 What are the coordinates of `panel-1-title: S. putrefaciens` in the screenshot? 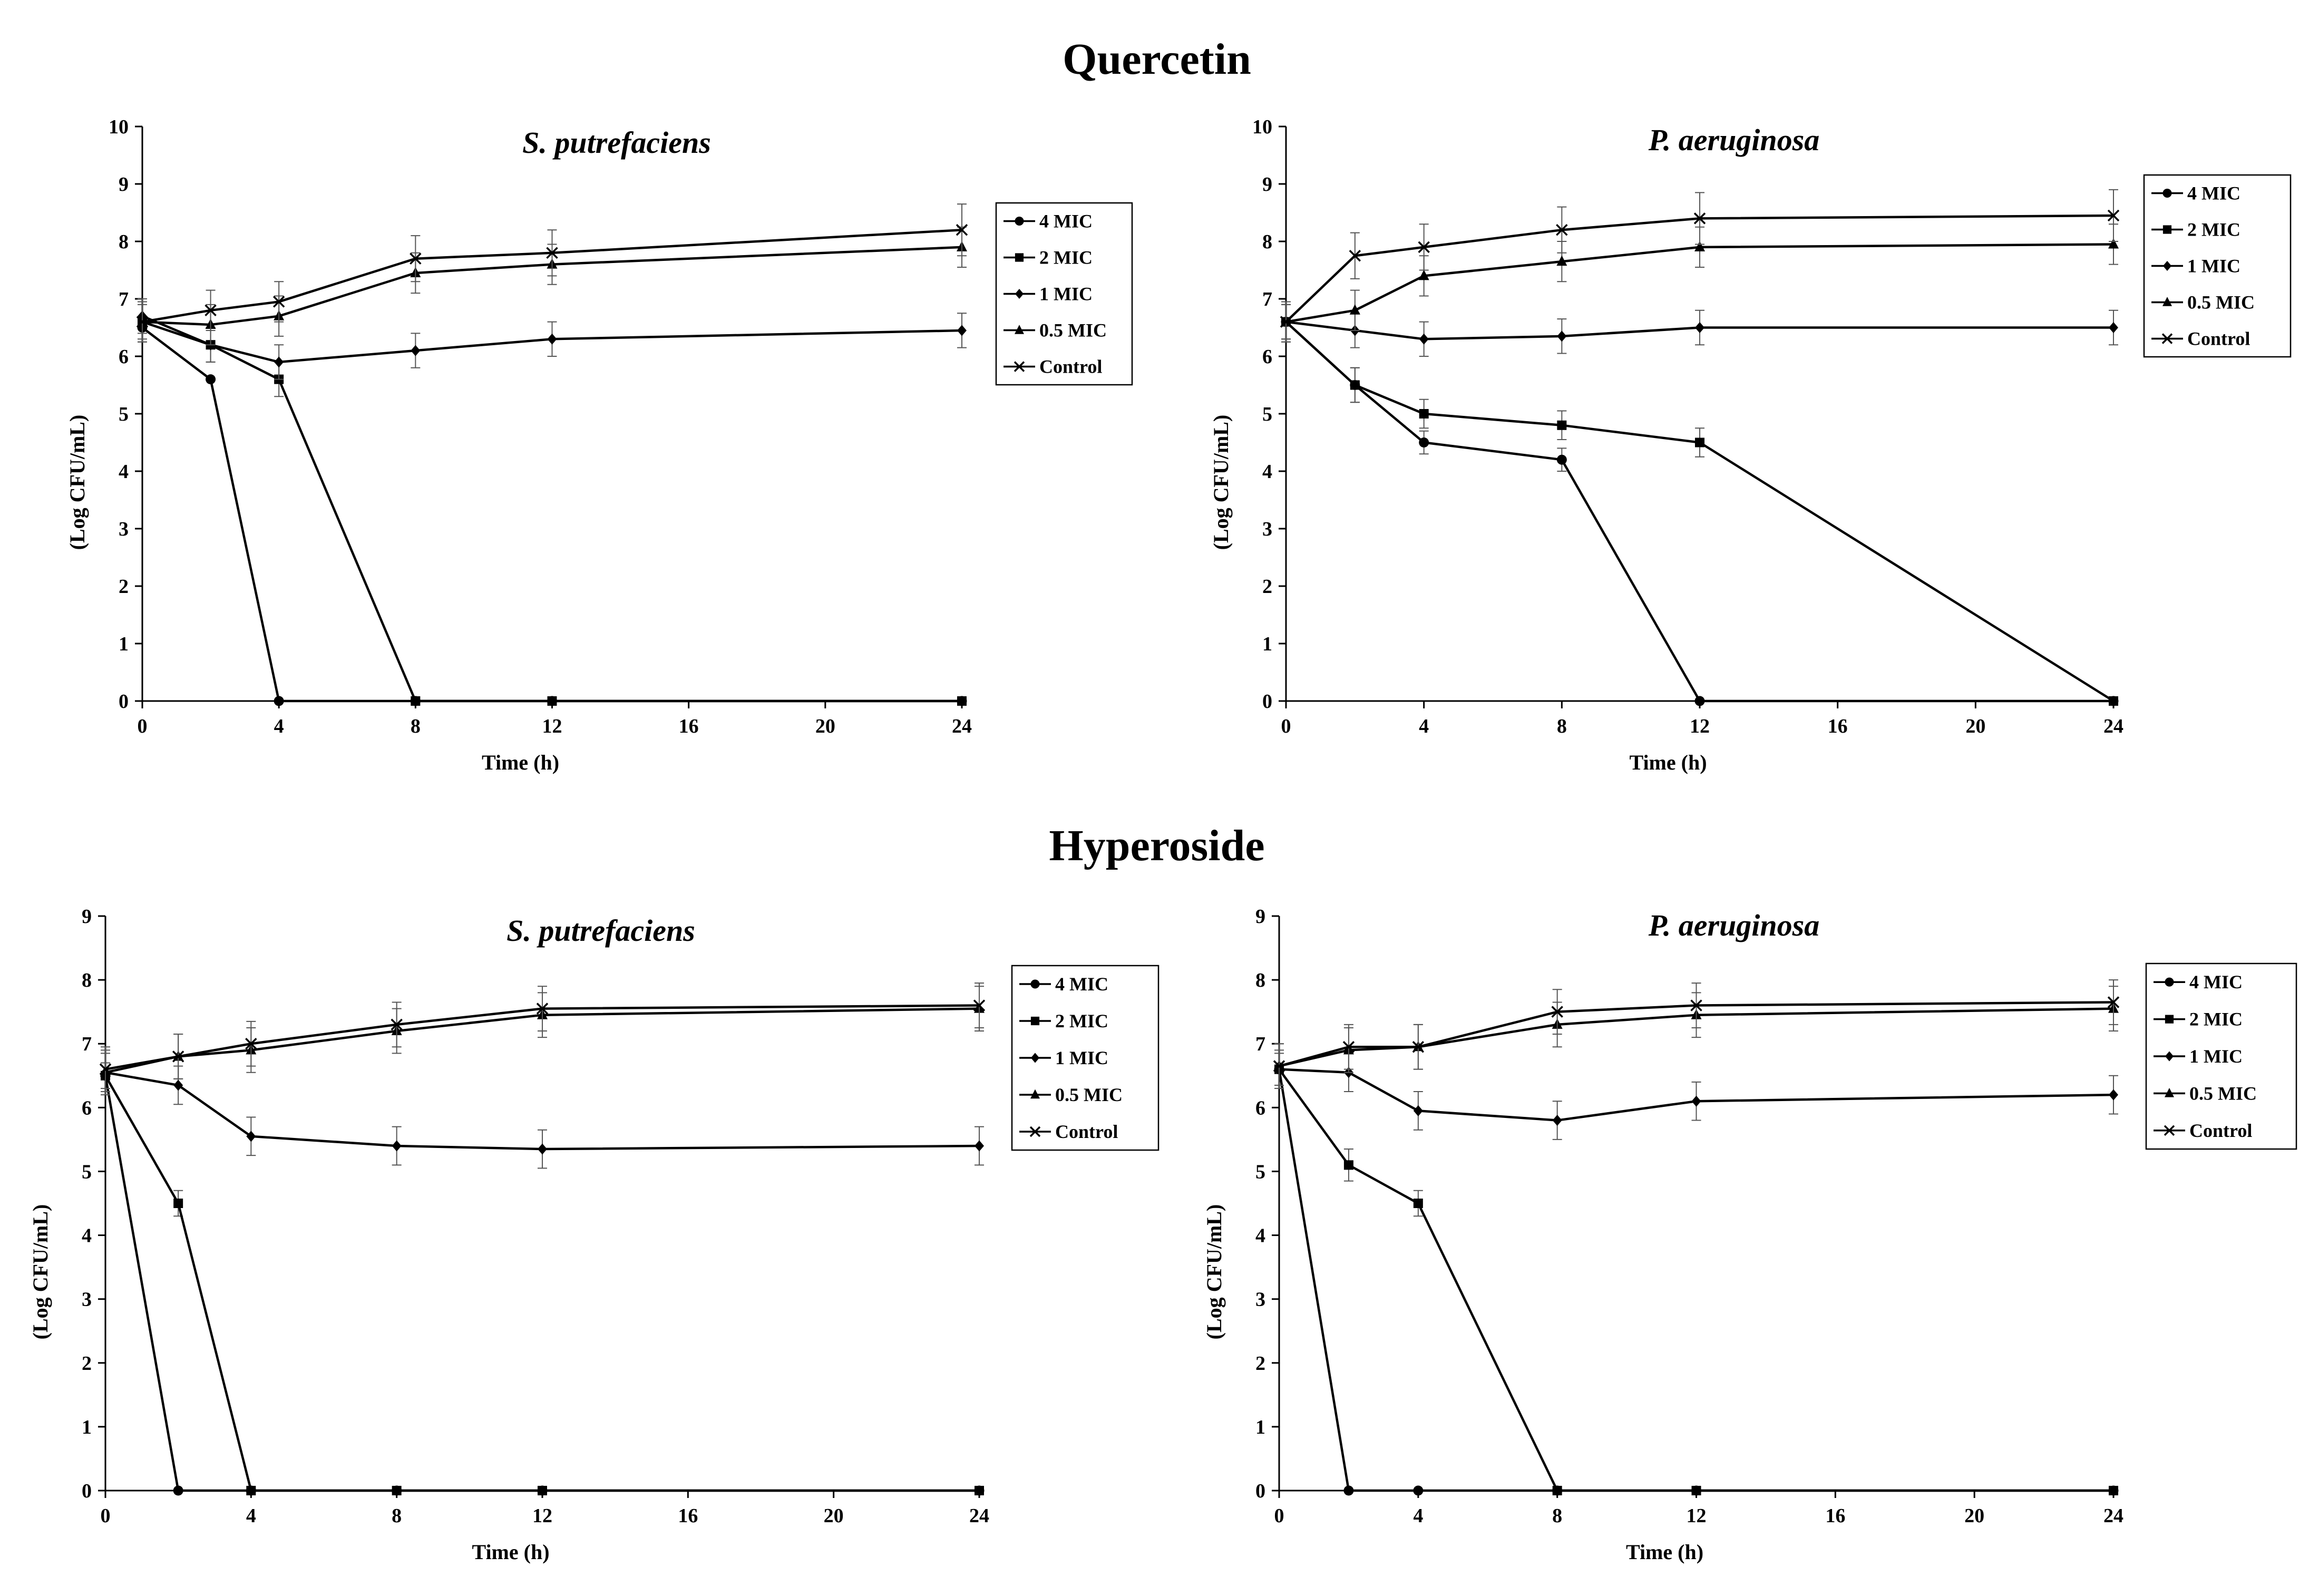 It's located at (616, 143).